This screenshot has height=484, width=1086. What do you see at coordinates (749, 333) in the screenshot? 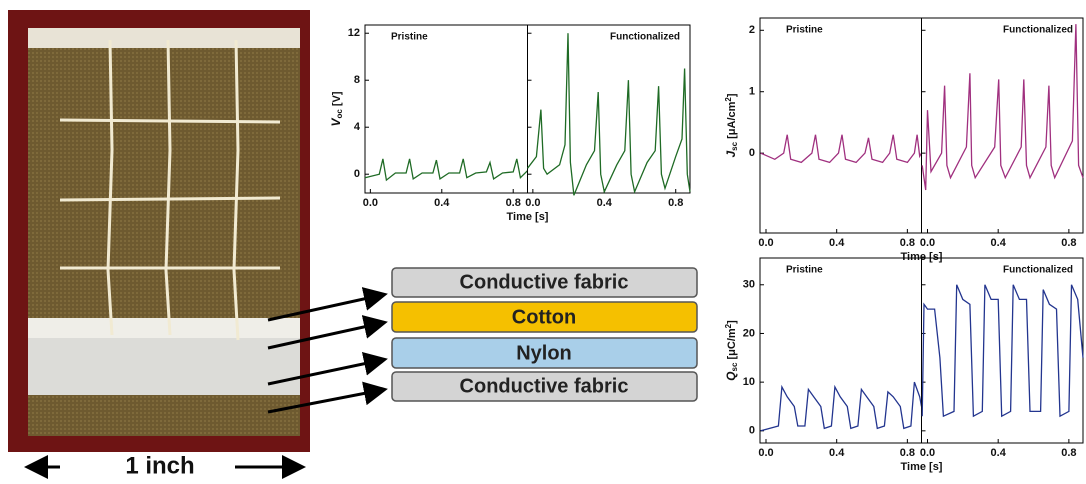
I see `y-tick-label: 20` at bounding box center [749, 333].